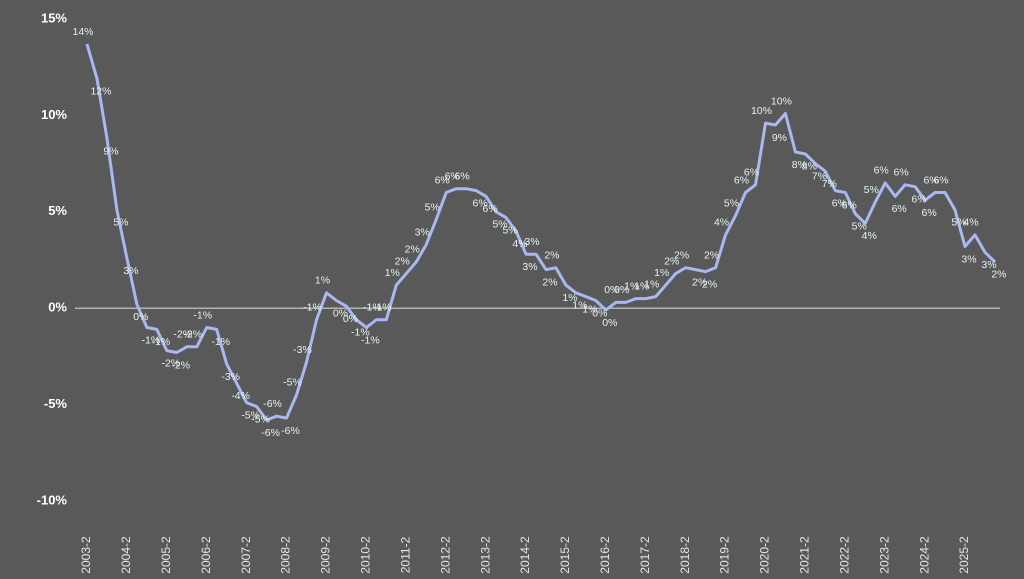 The width and height of the screenshot is (1024, 579). Describe the element at coordinates (82, 32) in the screenshot. I see `data-label: 14%` at that location.